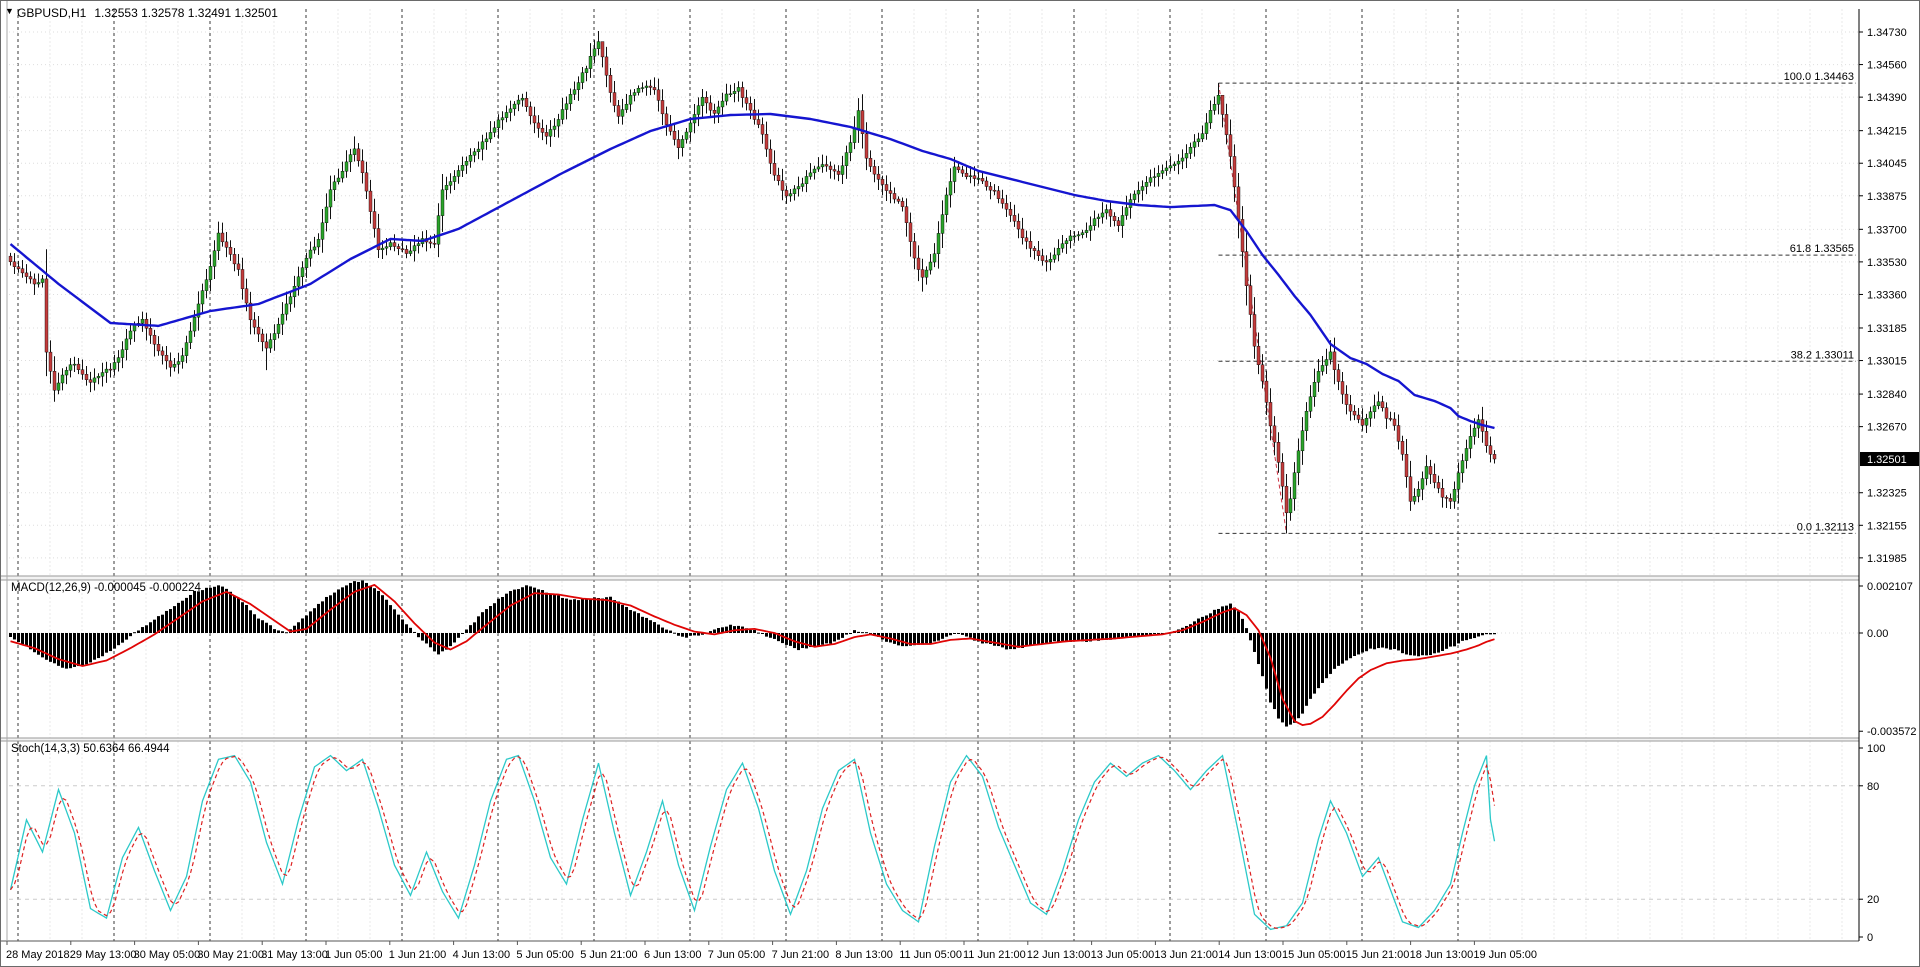  Describe the element at coordinates (1887, 428) in the screenshot. I see `axis-tick-label: 1.32670` at that location.